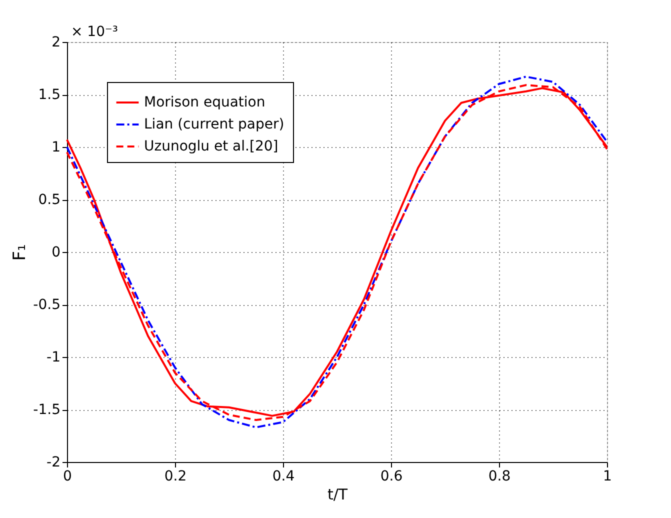 This screenshot has width=671, height=518. Describe the element at coordinates (607, 476) in the screenshot. I see `x-tick-label: 1` at that location.